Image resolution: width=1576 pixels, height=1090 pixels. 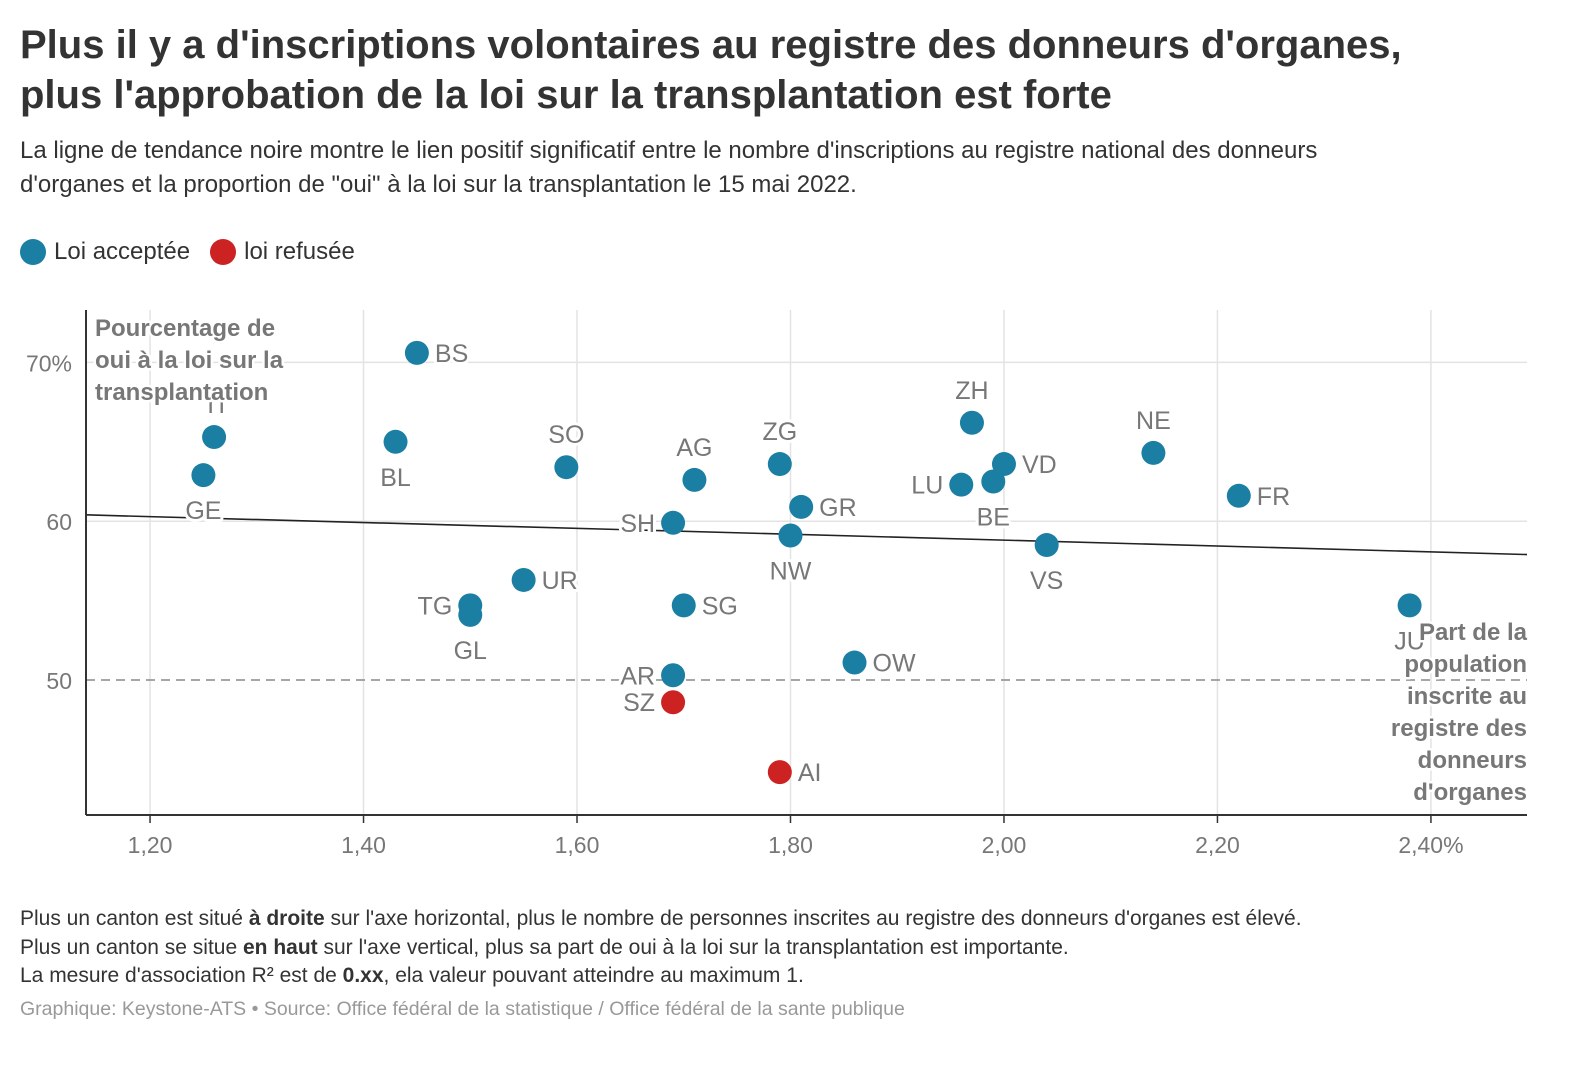 I want to click on x-tick-label: 1,60, so click(x=577, y=845).